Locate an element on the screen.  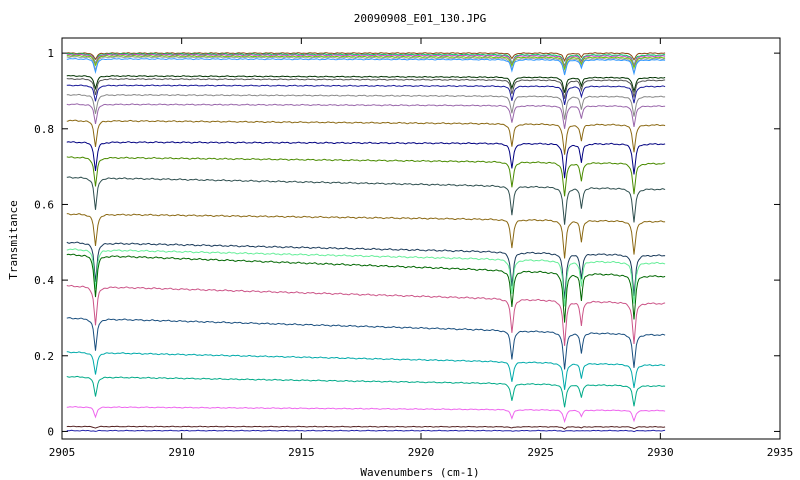
y-tick-label: 0.4 is located at coordinates (44, 280).